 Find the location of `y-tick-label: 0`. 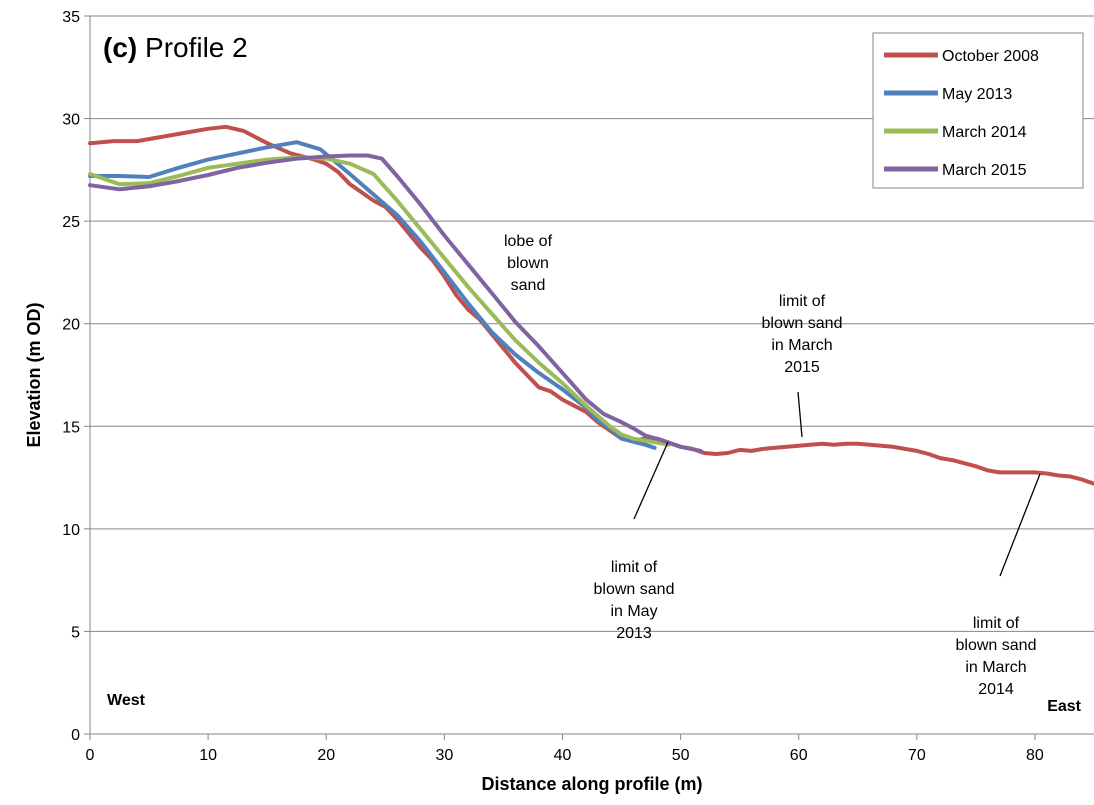

y-tick-label: 0 is located at coordinates (75, 735).